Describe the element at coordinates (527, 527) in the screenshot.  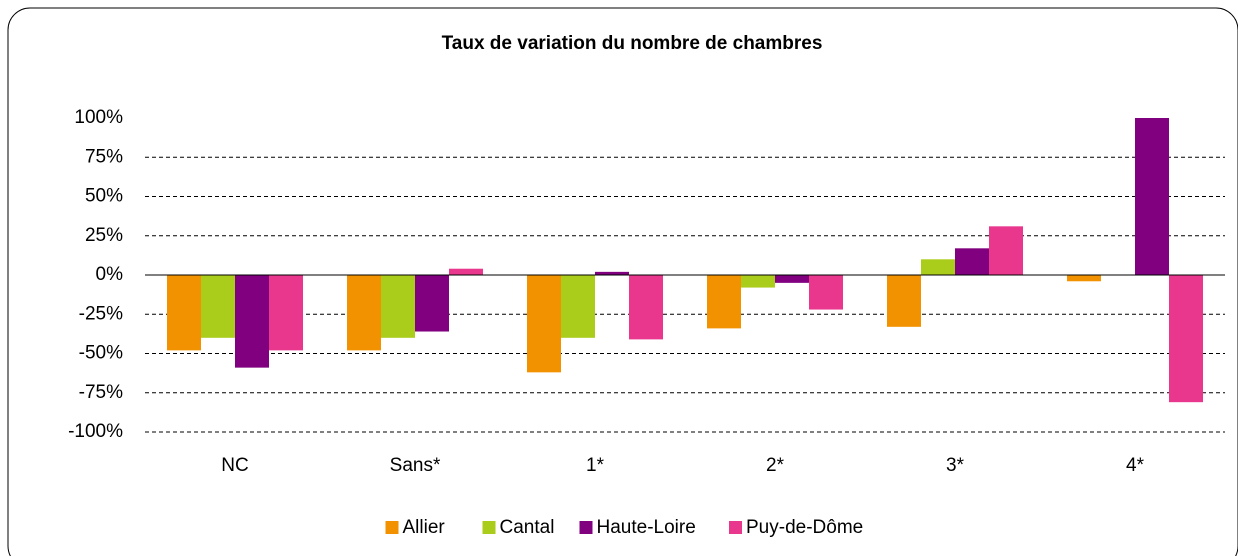
I see `legend-label: Cantal` at that location.